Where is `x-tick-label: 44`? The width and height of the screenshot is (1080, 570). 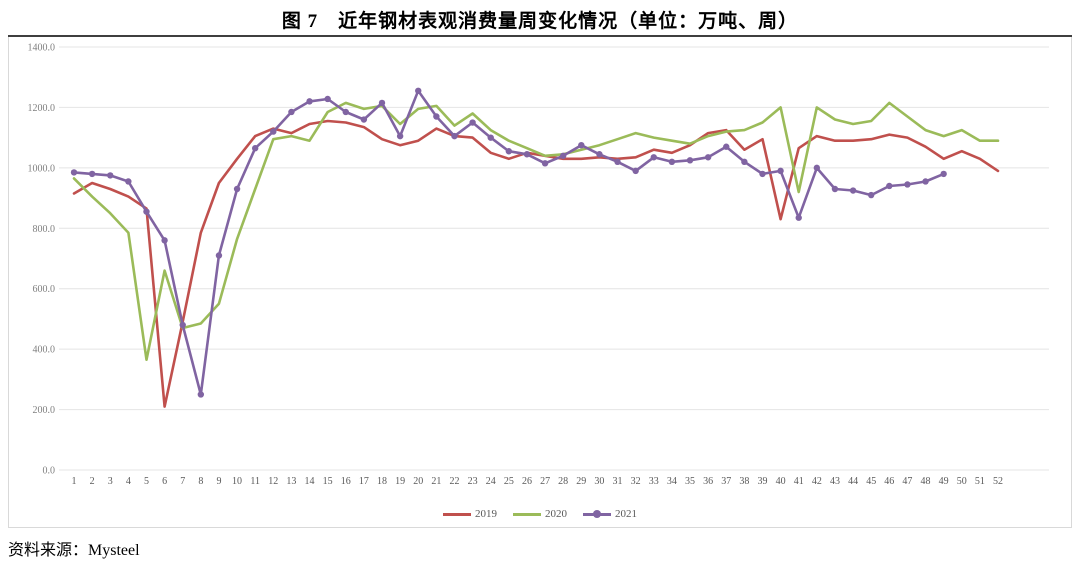 x-tick-label: 44 is located at coordinates (853, 481).